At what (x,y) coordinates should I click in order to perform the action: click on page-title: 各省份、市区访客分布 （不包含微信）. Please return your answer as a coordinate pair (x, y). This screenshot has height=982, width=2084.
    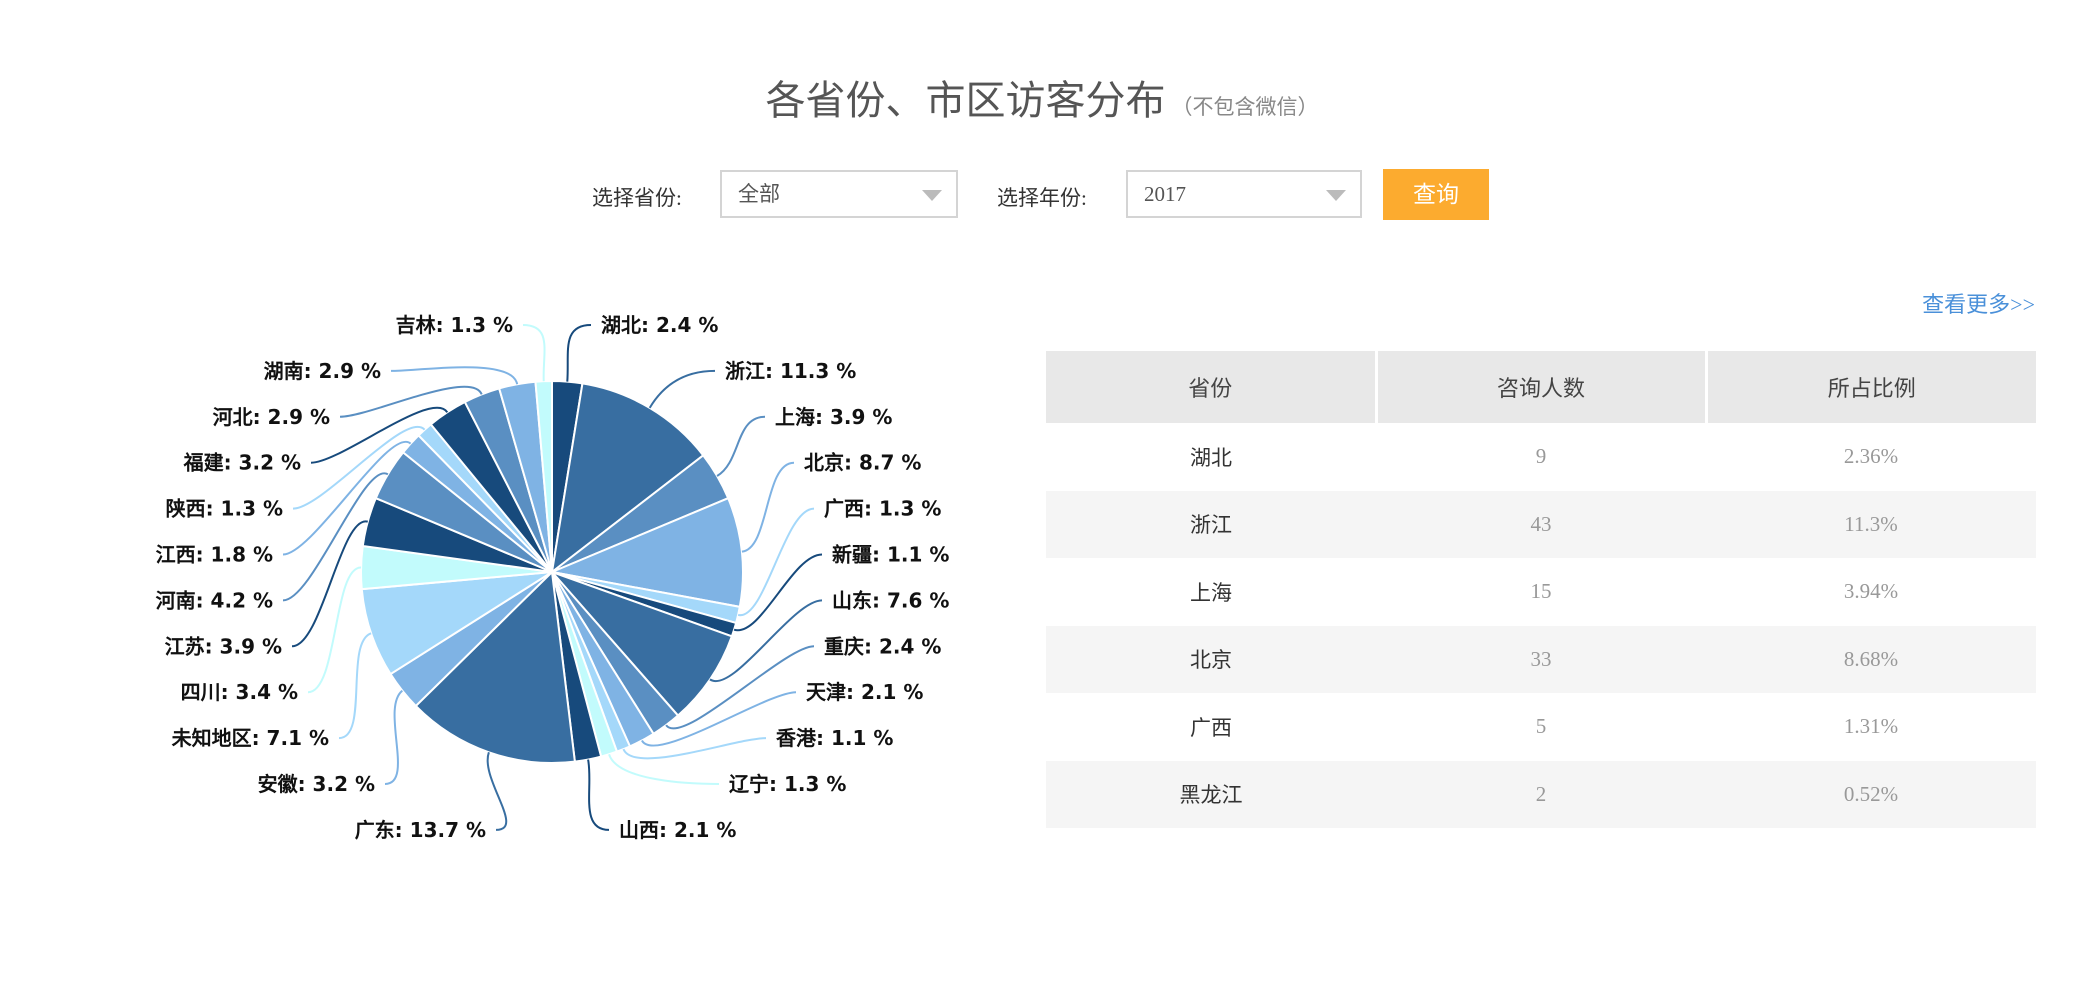
    Looking at the image, I should click on (1042, 97).